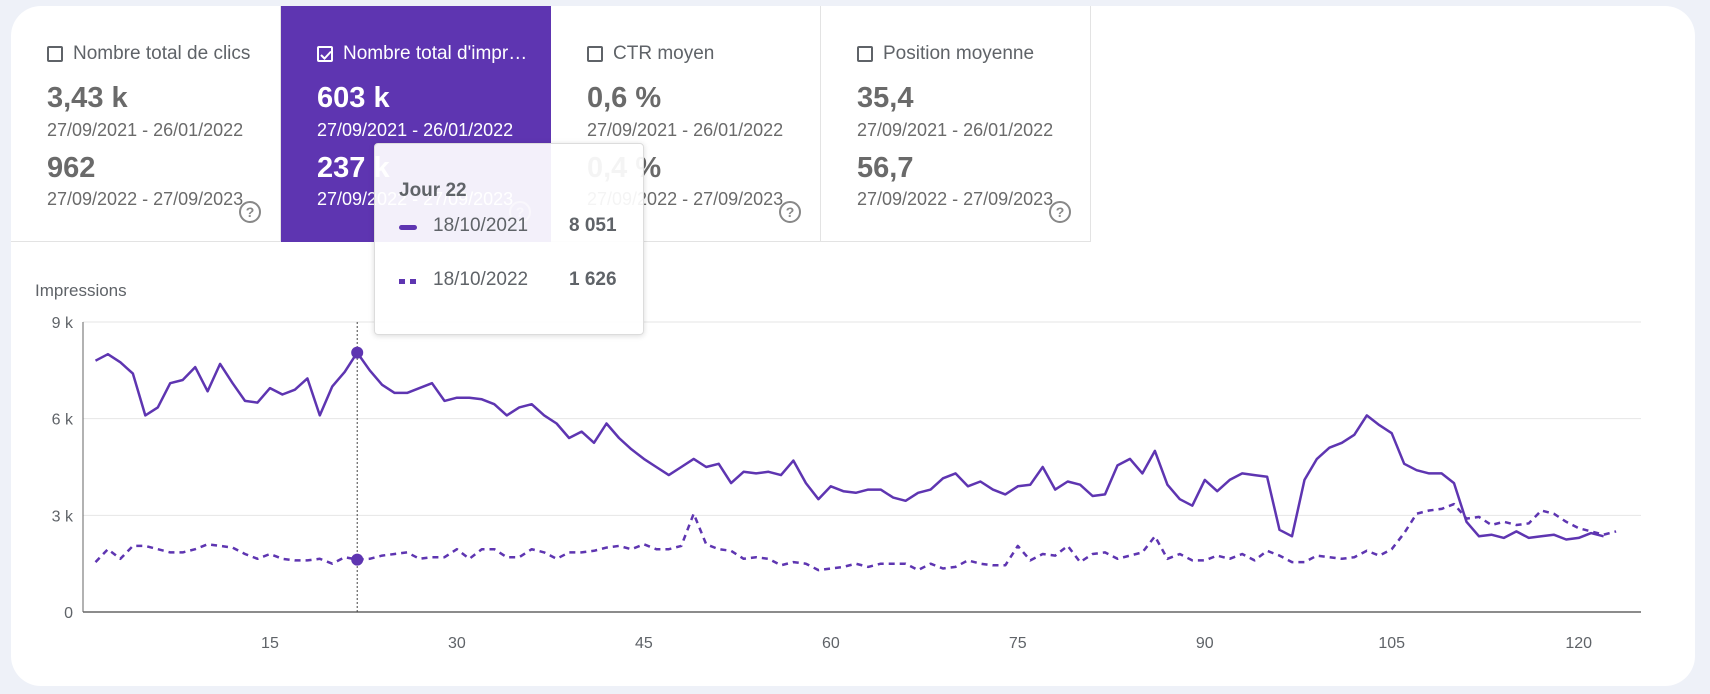  Describe the element at coordinates (270, 643) in the screenshot. I see `x-tick-label: 15` at that location.